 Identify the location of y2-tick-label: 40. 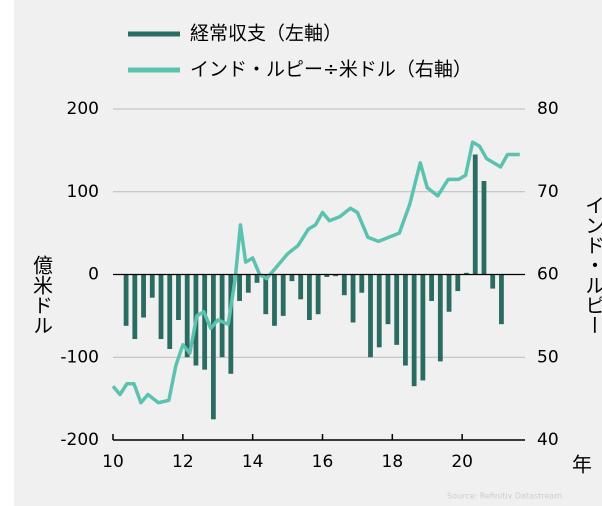
(548, 440).